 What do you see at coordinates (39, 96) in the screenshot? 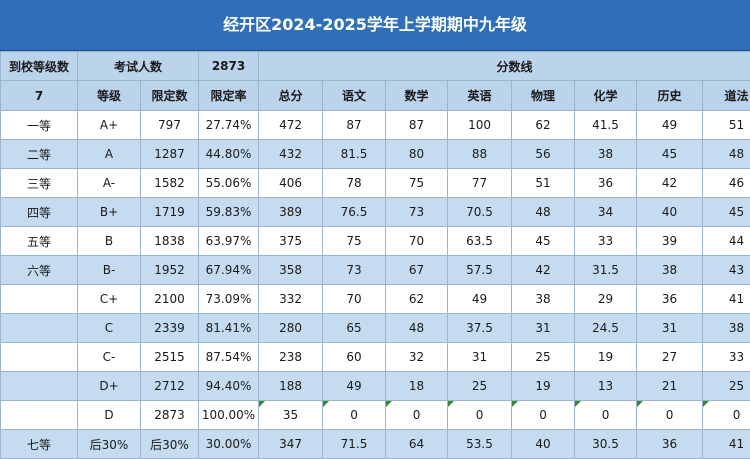
I see `header-cell: 7` at bounding box center [39, 96].